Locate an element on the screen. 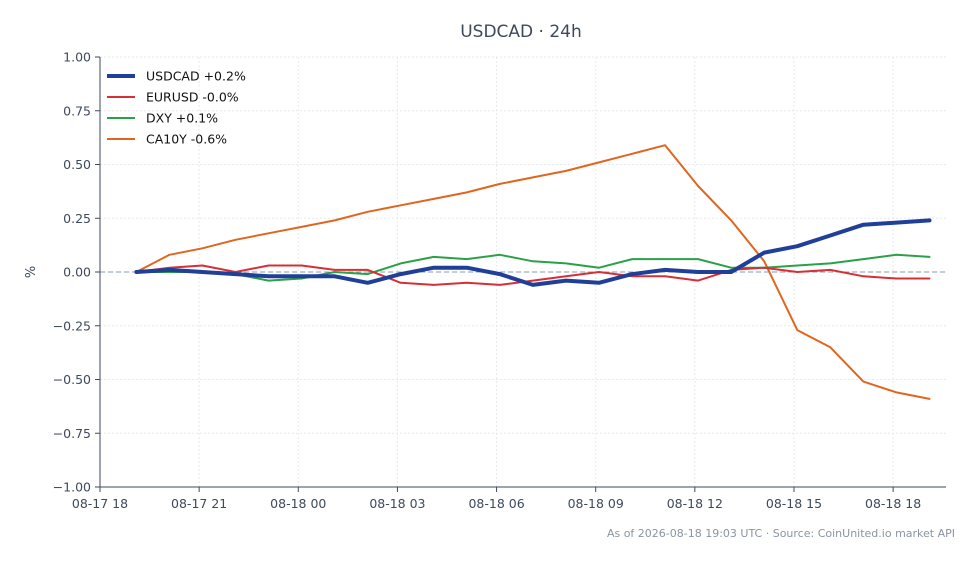 This screenshot has width=978, height=564. x-tick-label: 08-18 03 is located at coordinates (397, 503).